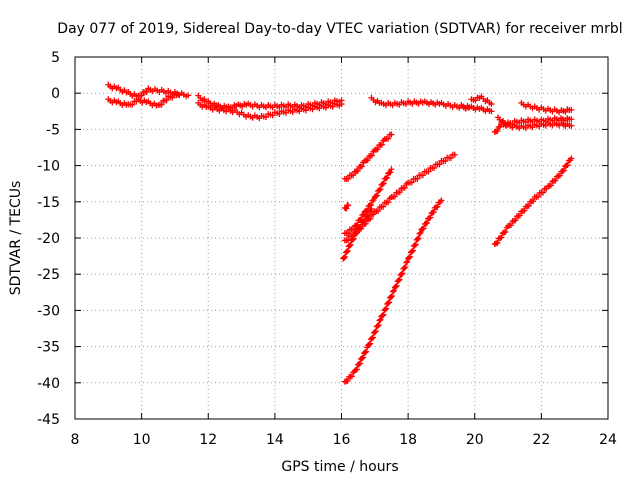 Image resolution: width=640 pixels, height=480 pixels. Describe the element at coordinates (208, 440) in the screenshot. I see `x-tick-label: 12` at that location.